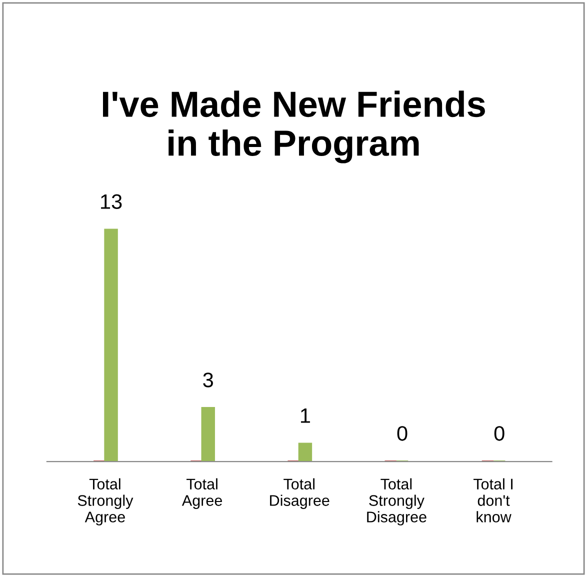  What do you see at coordinates (300, 493) in the screenshot?
I see `x-tick-label: Total Disagree` at bounding box center [300, 493].